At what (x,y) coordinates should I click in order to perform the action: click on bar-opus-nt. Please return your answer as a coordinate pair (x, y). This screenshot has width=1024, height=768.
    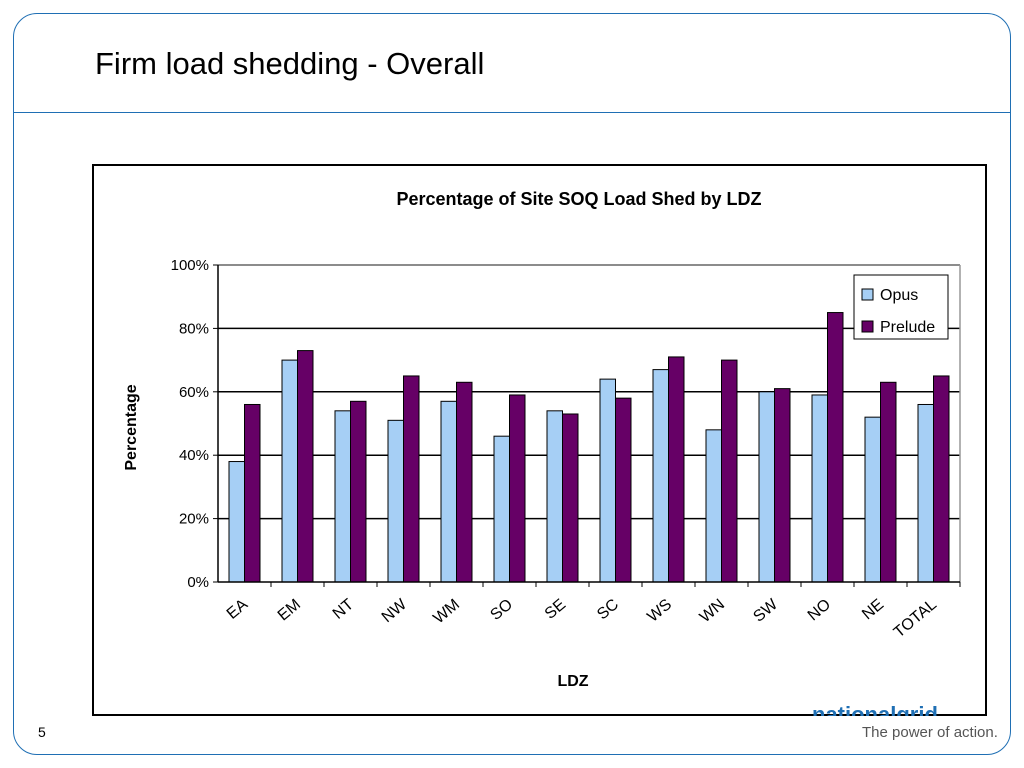
    Looking at the image, I should click on (342, 496).